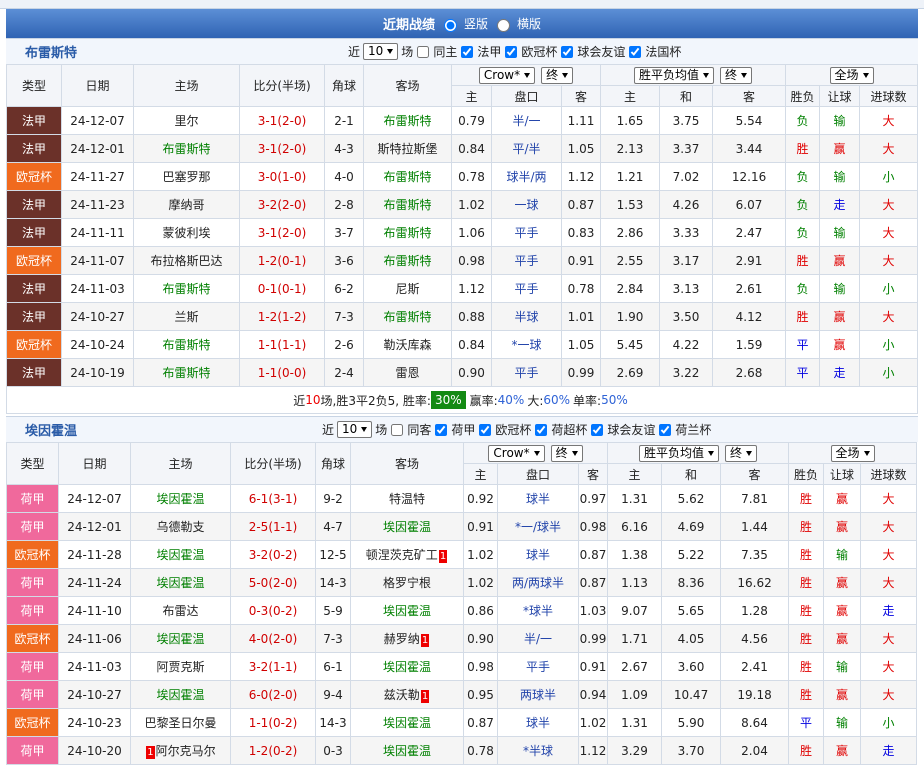 The image size is (924, 769). What do you see at coordinates (630, 120) in the screenshot?
I see `odds: 1.65` at bounding box center [630, 120].